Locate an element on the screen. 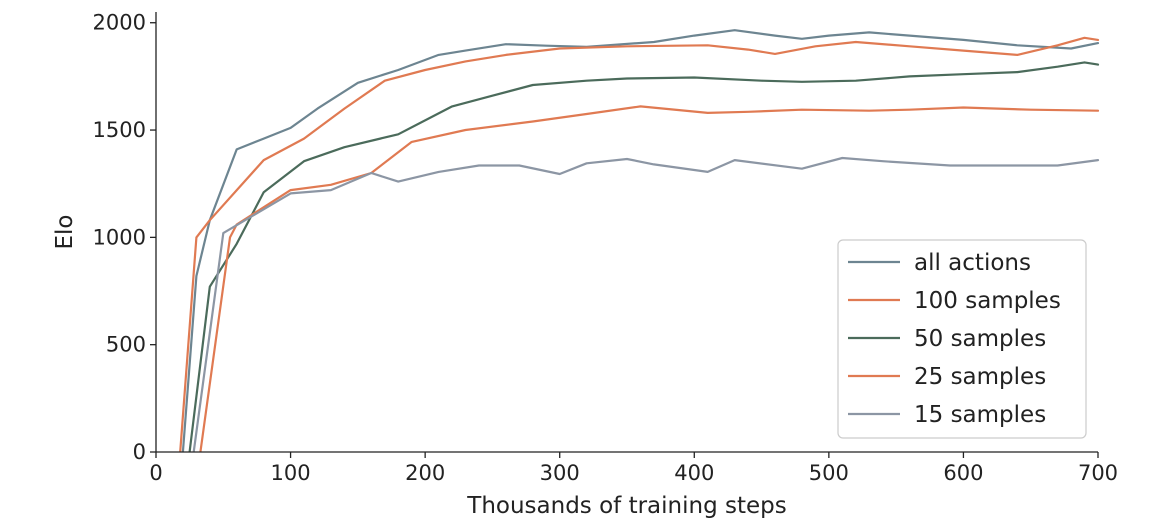  legend-label-3: 50 samples is located at coordinates (980, 339).